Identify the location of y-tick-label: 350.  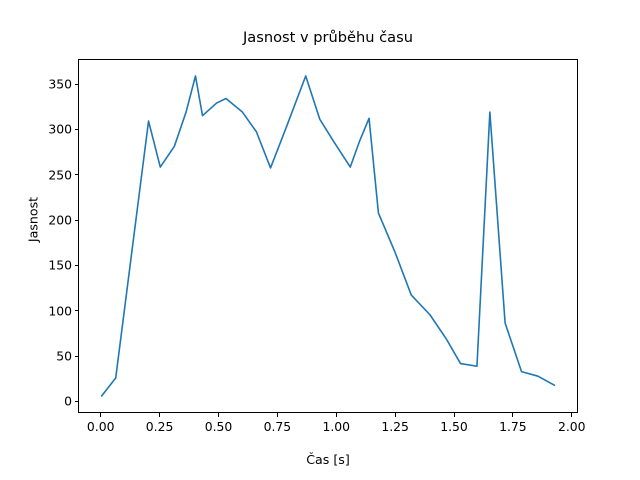
(60, 84).